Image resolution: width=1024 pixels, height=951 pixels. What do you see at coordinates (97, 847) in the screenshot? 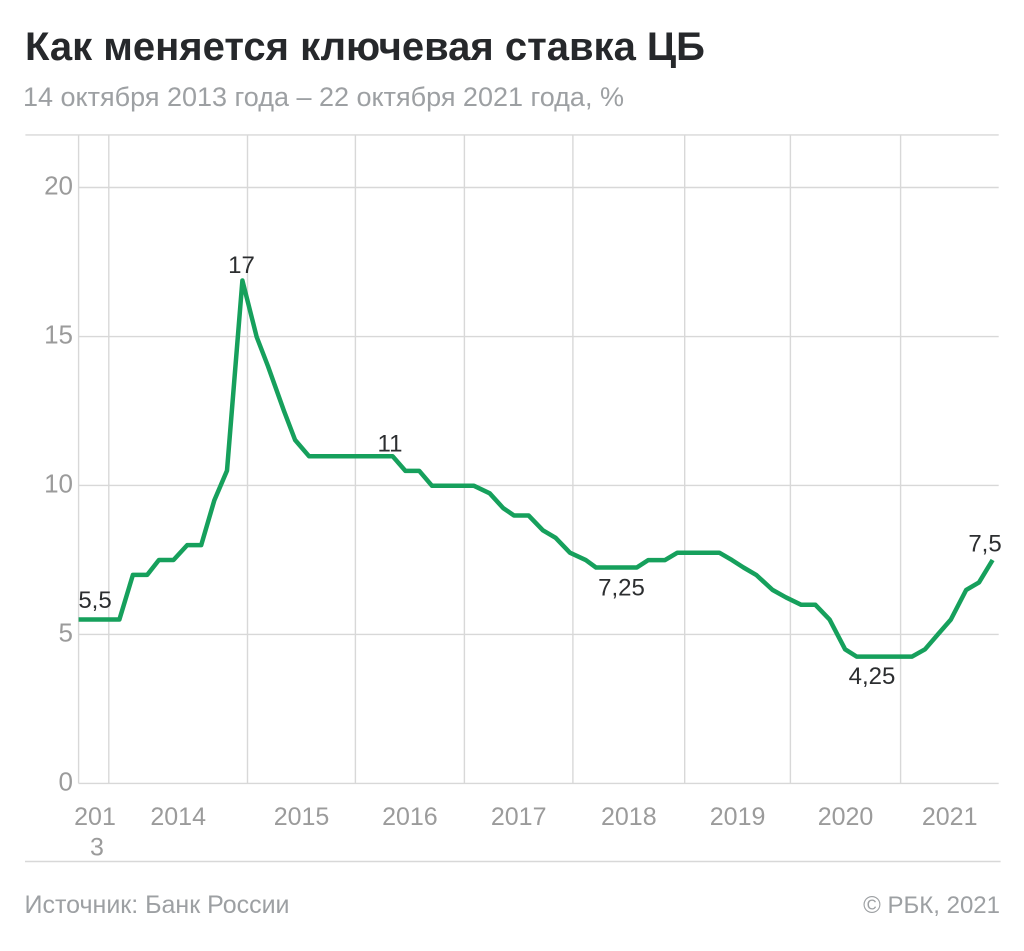
I see `svg-text: 3` at bounding box center [97, 847].